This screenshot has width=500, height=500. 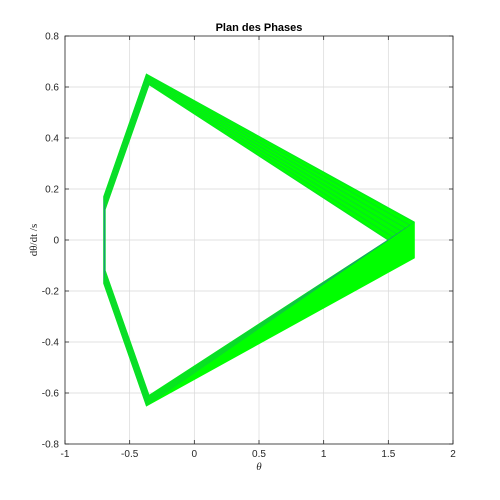 I want to click on y-tick-label: 0.2, so click(x=52, y=190).